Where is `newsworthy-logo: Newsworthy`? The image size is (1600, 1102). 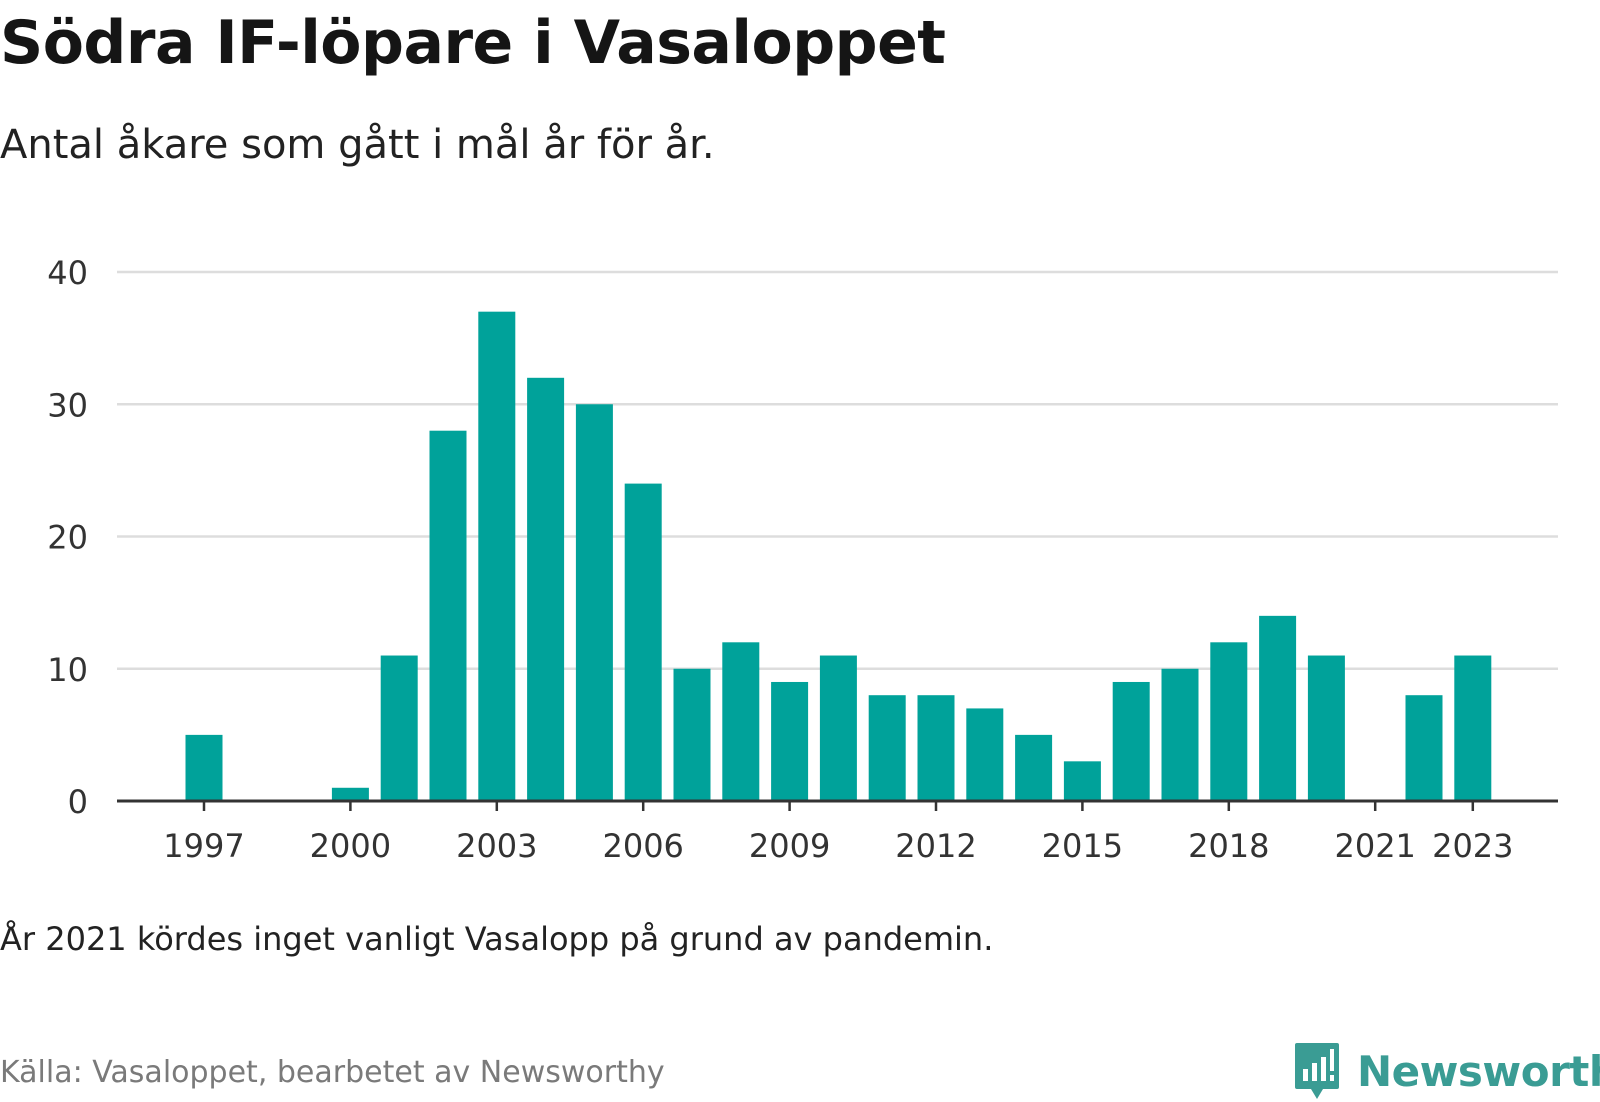 newsworthy-logo: Newsworthy is located at coordinates (1446, 1071).